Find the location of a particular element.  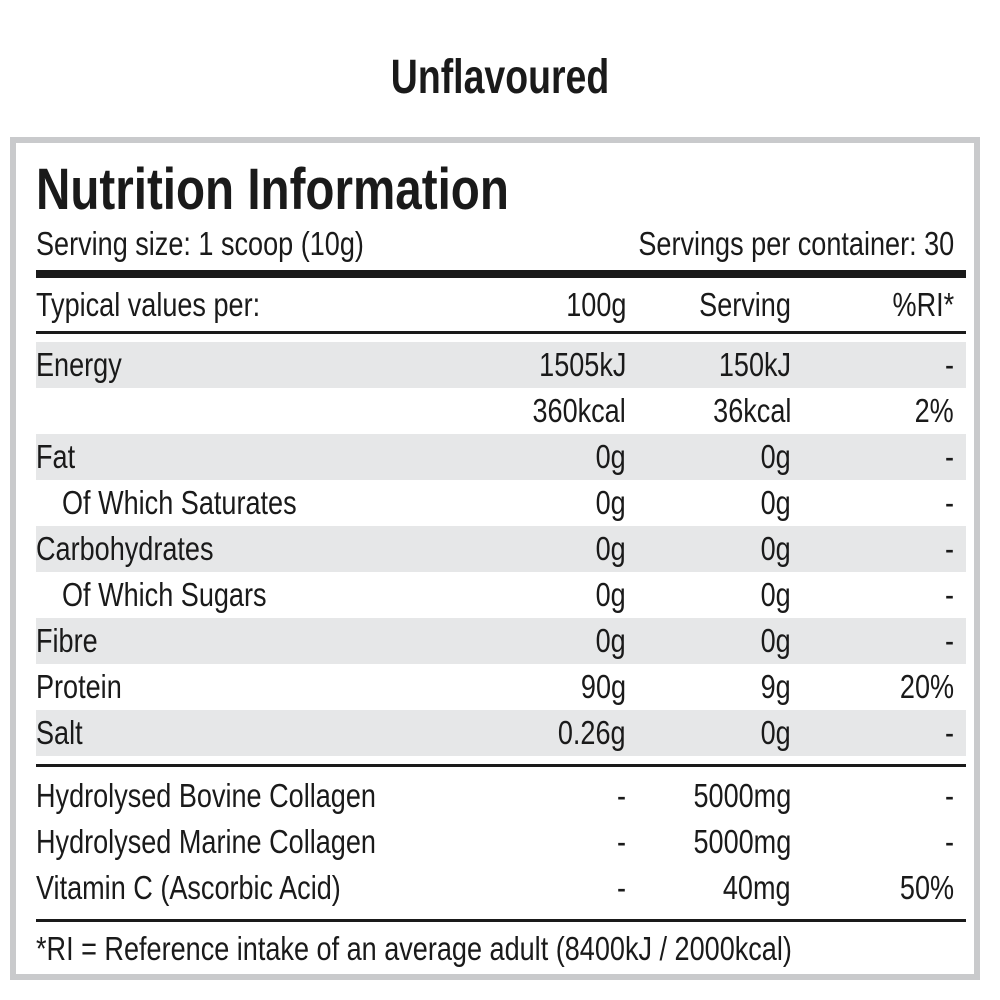

row-label: Vitamin C (Ascorbic Acid) is located at coordinates (222, 888).